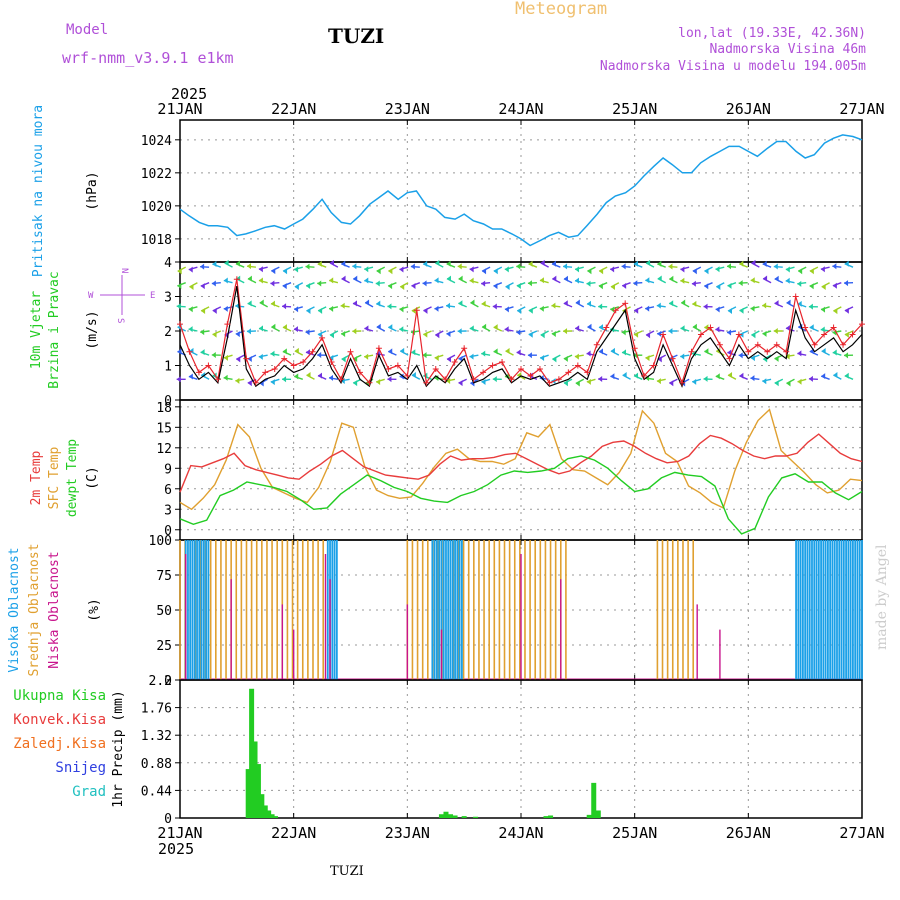 This screenshot has height=900, width=900. I want to click on precip-legend-0: Ukupna Kisa, so click(59, 696).